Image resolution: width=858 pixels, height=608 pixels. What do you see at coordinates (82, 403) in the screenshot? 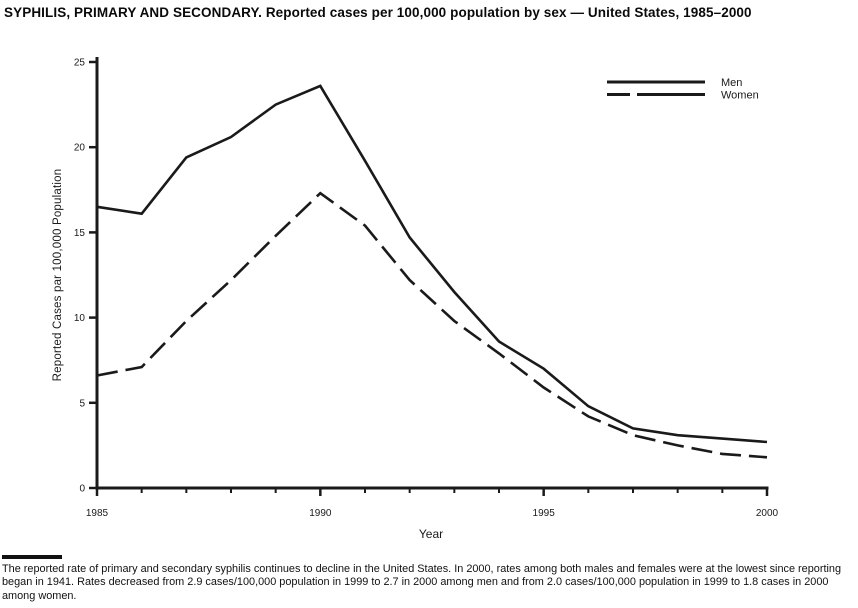
I see `y-tick-label: 5` at bounding box center [82, 403].